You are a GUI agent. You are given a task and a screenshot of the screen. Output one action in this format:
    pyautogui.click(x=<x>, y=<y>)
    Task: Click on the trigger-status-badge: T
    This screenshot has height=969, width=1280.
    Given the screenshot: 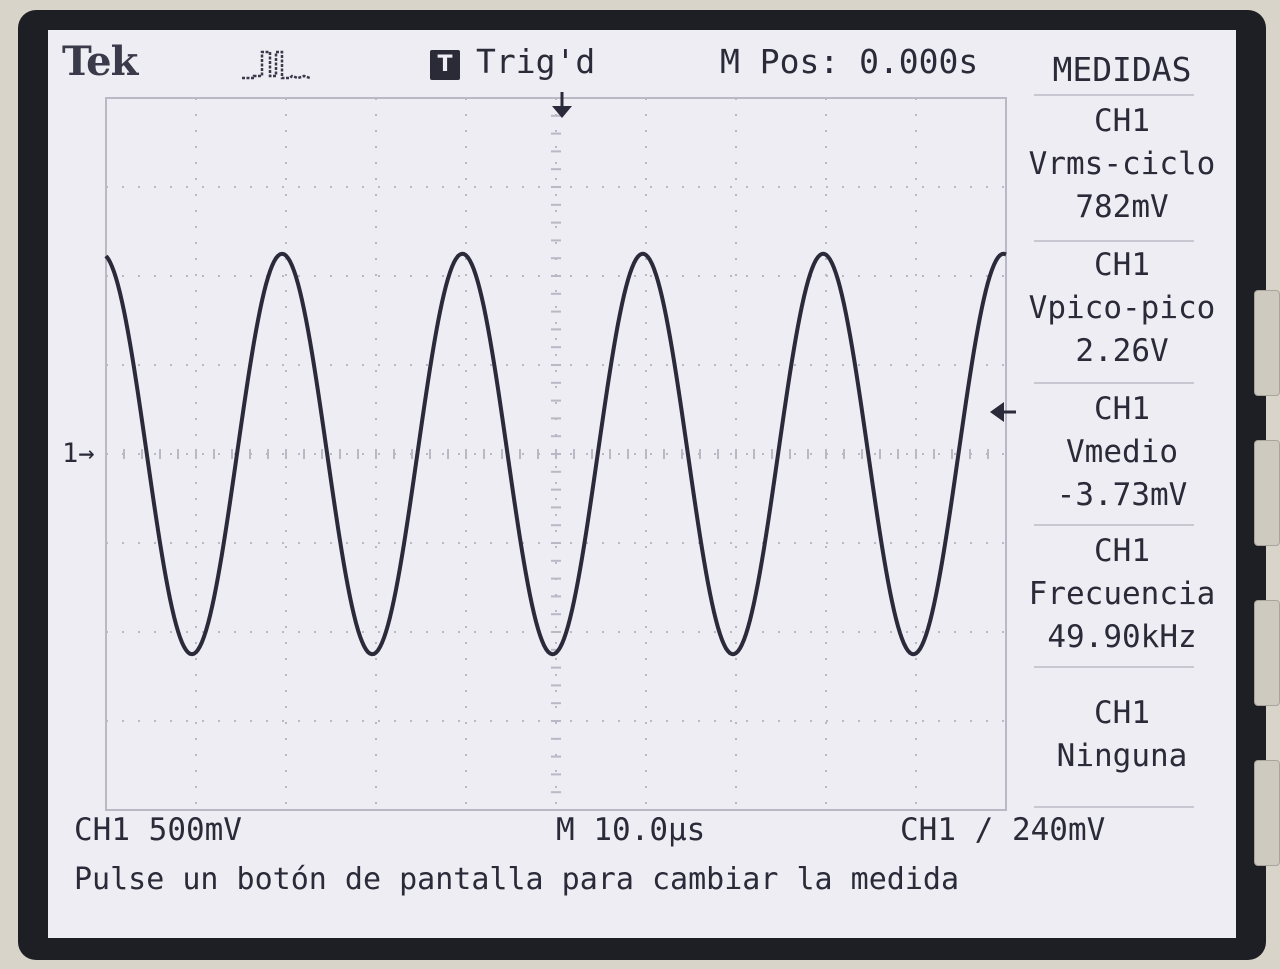 What is the action you would take?
    pyautogui.click(x=445, y=65)
    